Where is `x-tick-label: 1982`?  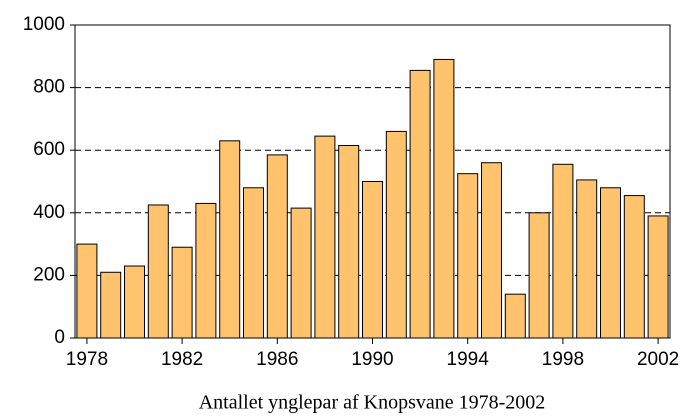
x-tick-label: 1982 is located at coordinates (182, 359).